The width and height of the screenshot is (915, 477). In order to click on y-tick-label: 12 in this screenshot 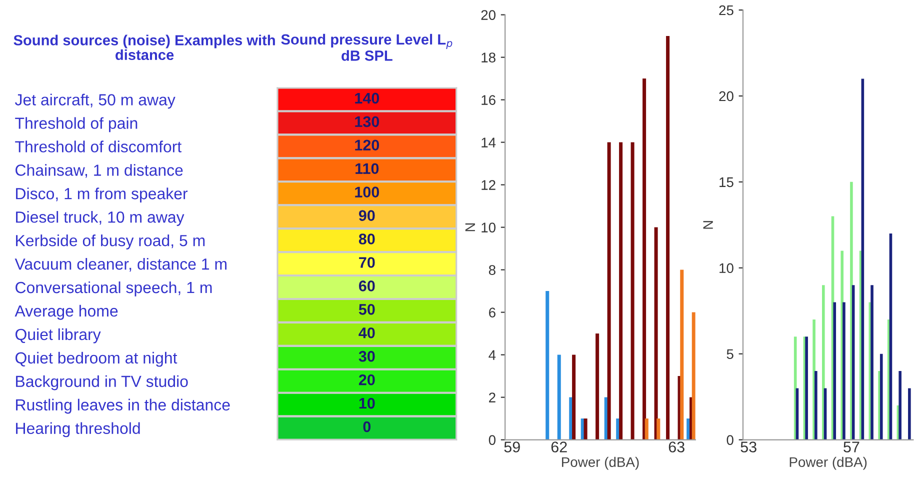, I will do `click(489, 185)`.